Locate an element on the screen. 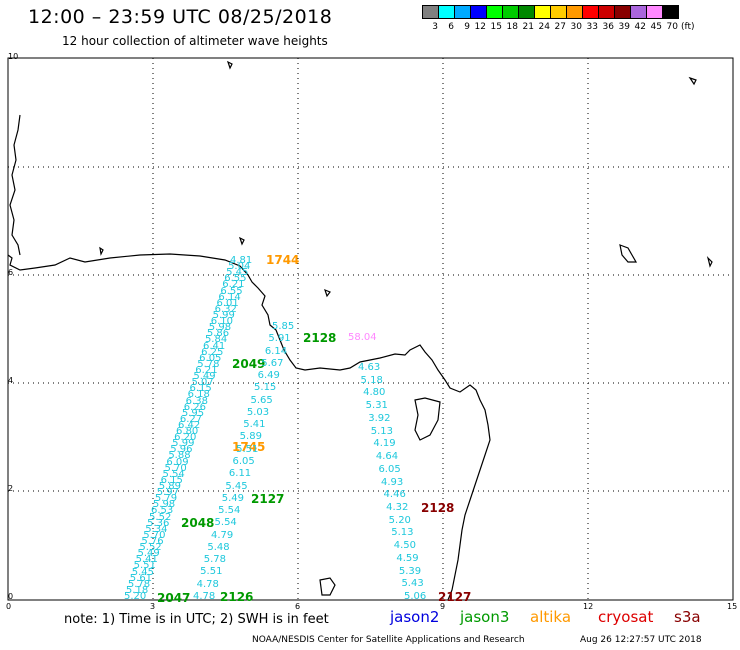 Image resolution: width=740 pixels, height=650 pixels. track-b-value: 6.49 is located at coordinates (268, 376).